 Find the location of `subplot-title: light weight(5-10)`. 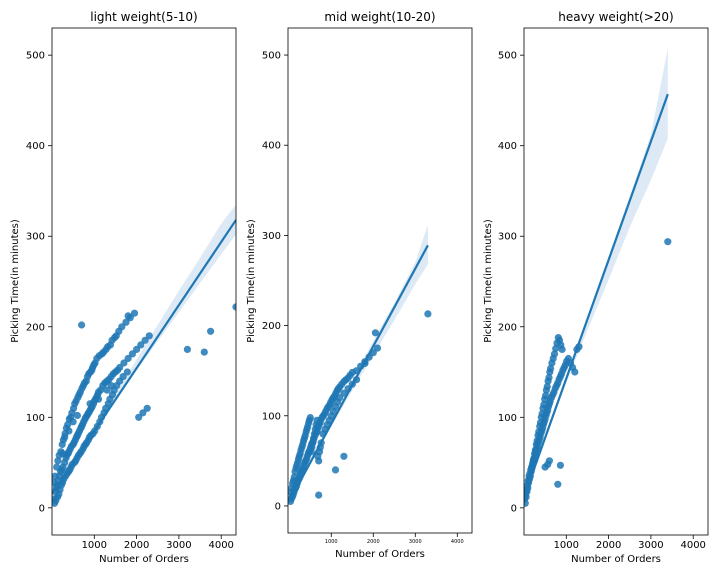

subplot-title: light weight(5-10) is located at coordinates (143, 17).